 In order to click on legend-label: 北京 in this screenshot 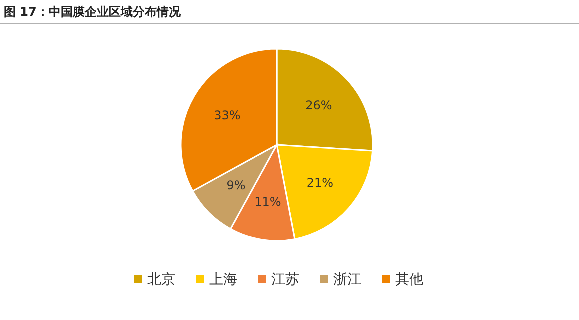, I will do `click(162, 280)`.